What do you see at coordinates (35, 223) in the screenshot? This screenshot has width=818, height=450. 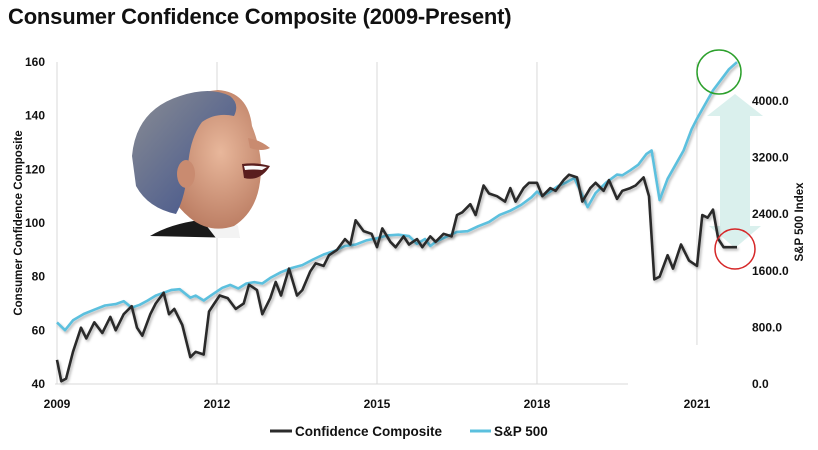 I see `y-tick-label-left: 100` at bounding box center [35, 223].